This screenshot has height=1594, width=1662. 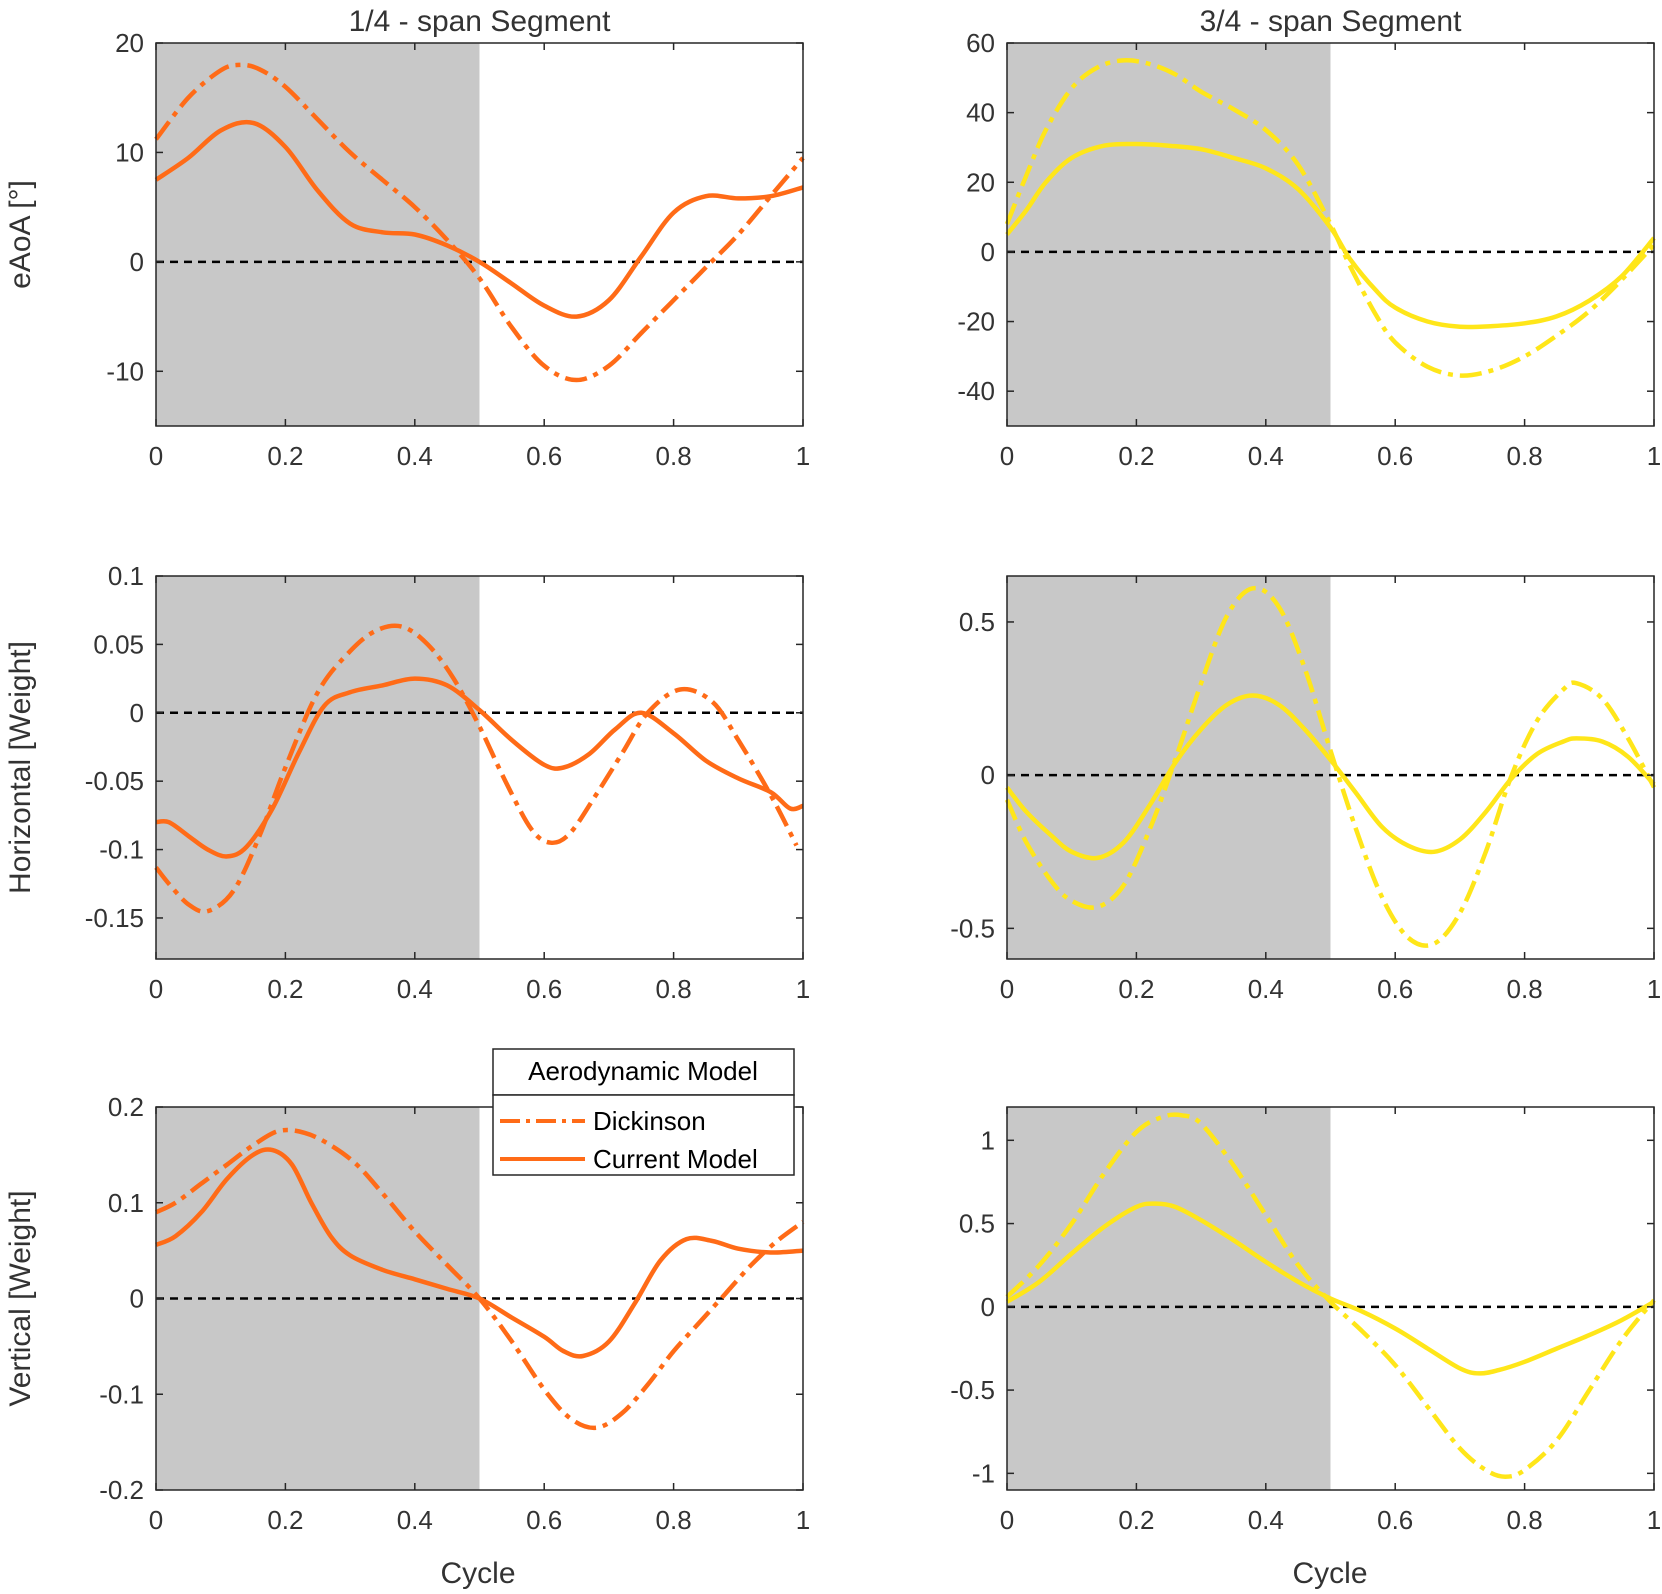 I want to click on y-tick-label: -10, so click(x=125, y=371).